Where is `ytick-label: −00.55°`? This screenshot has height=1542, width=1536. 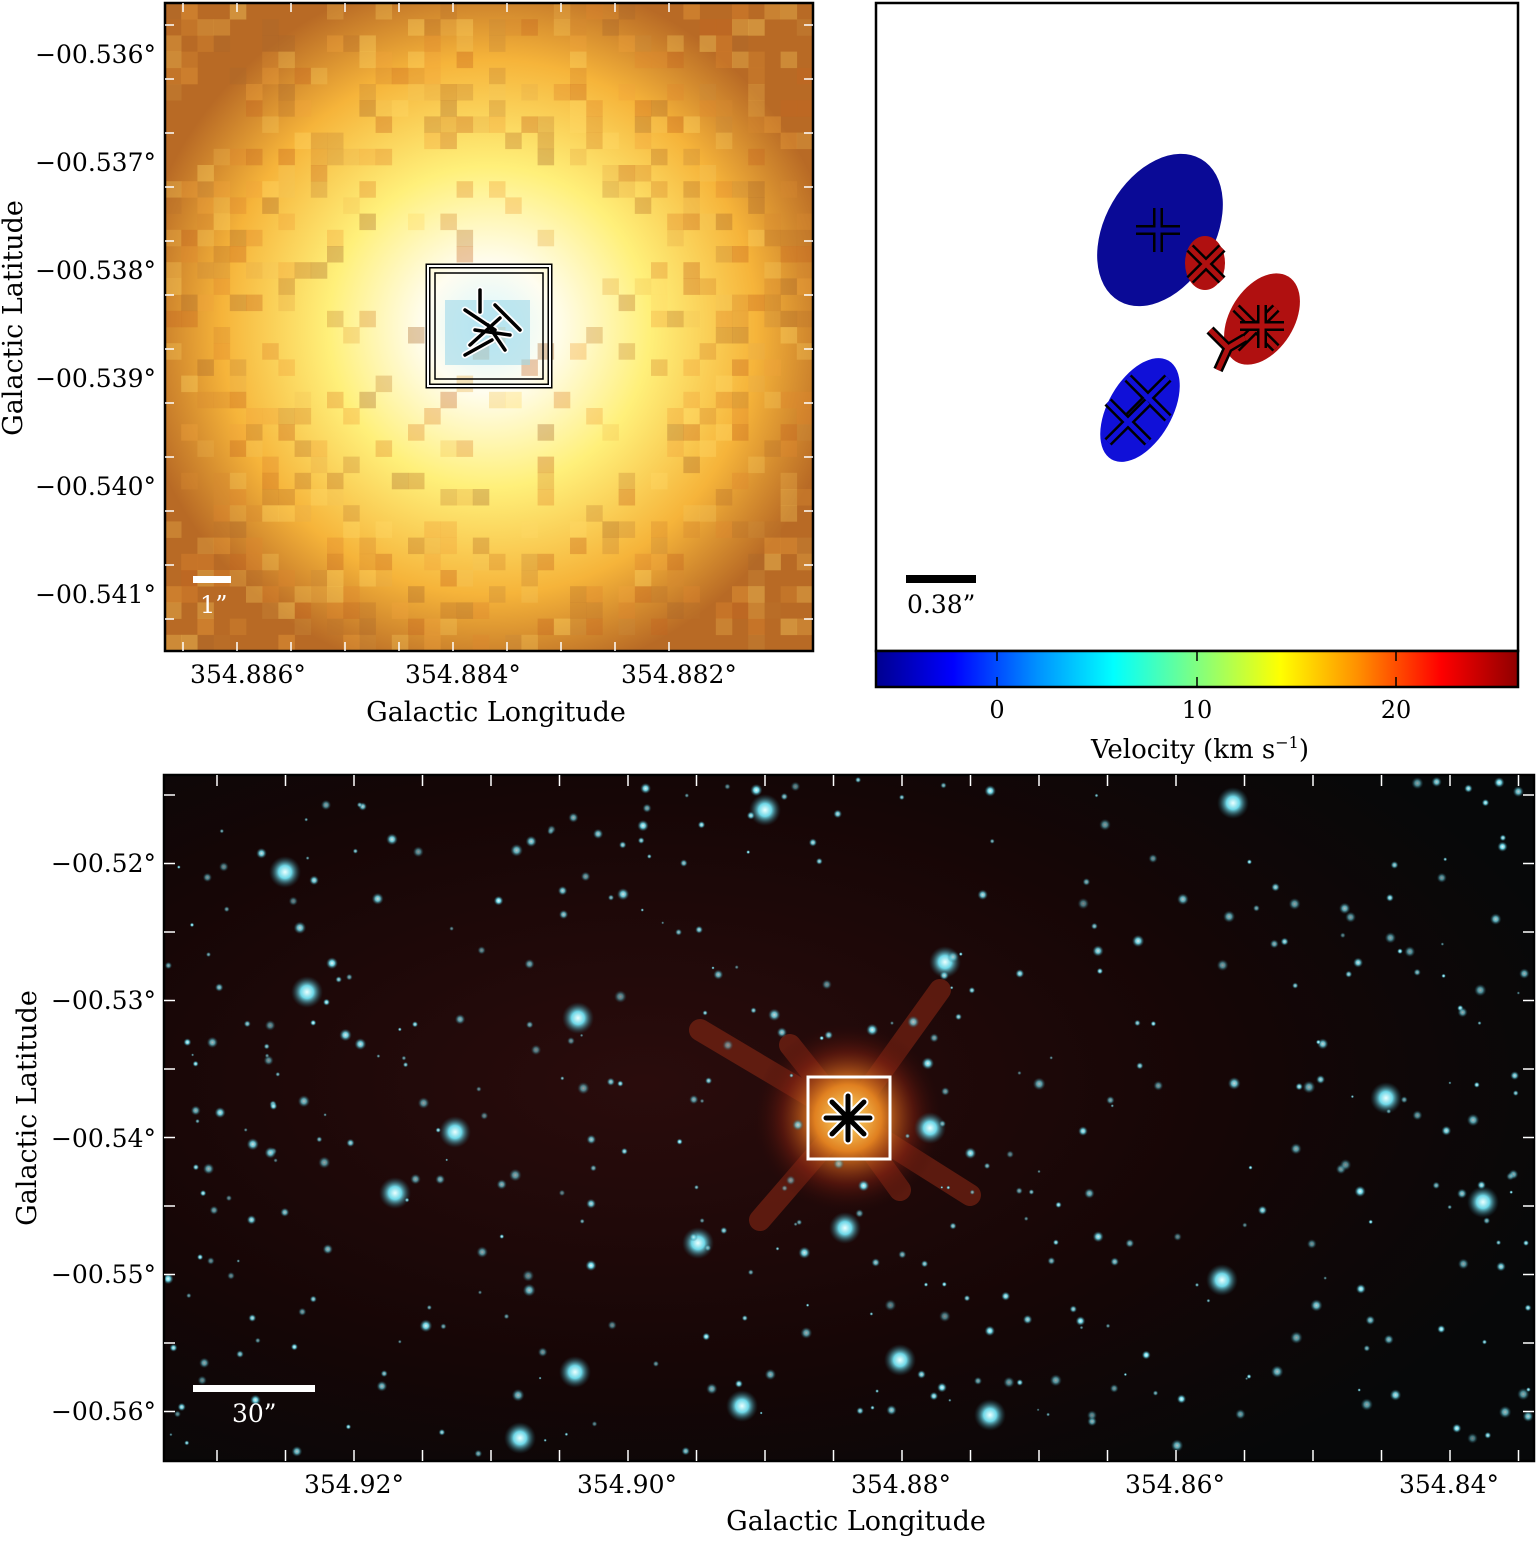 ytick-label: −00.55° is located at coordinates (103, 1274).